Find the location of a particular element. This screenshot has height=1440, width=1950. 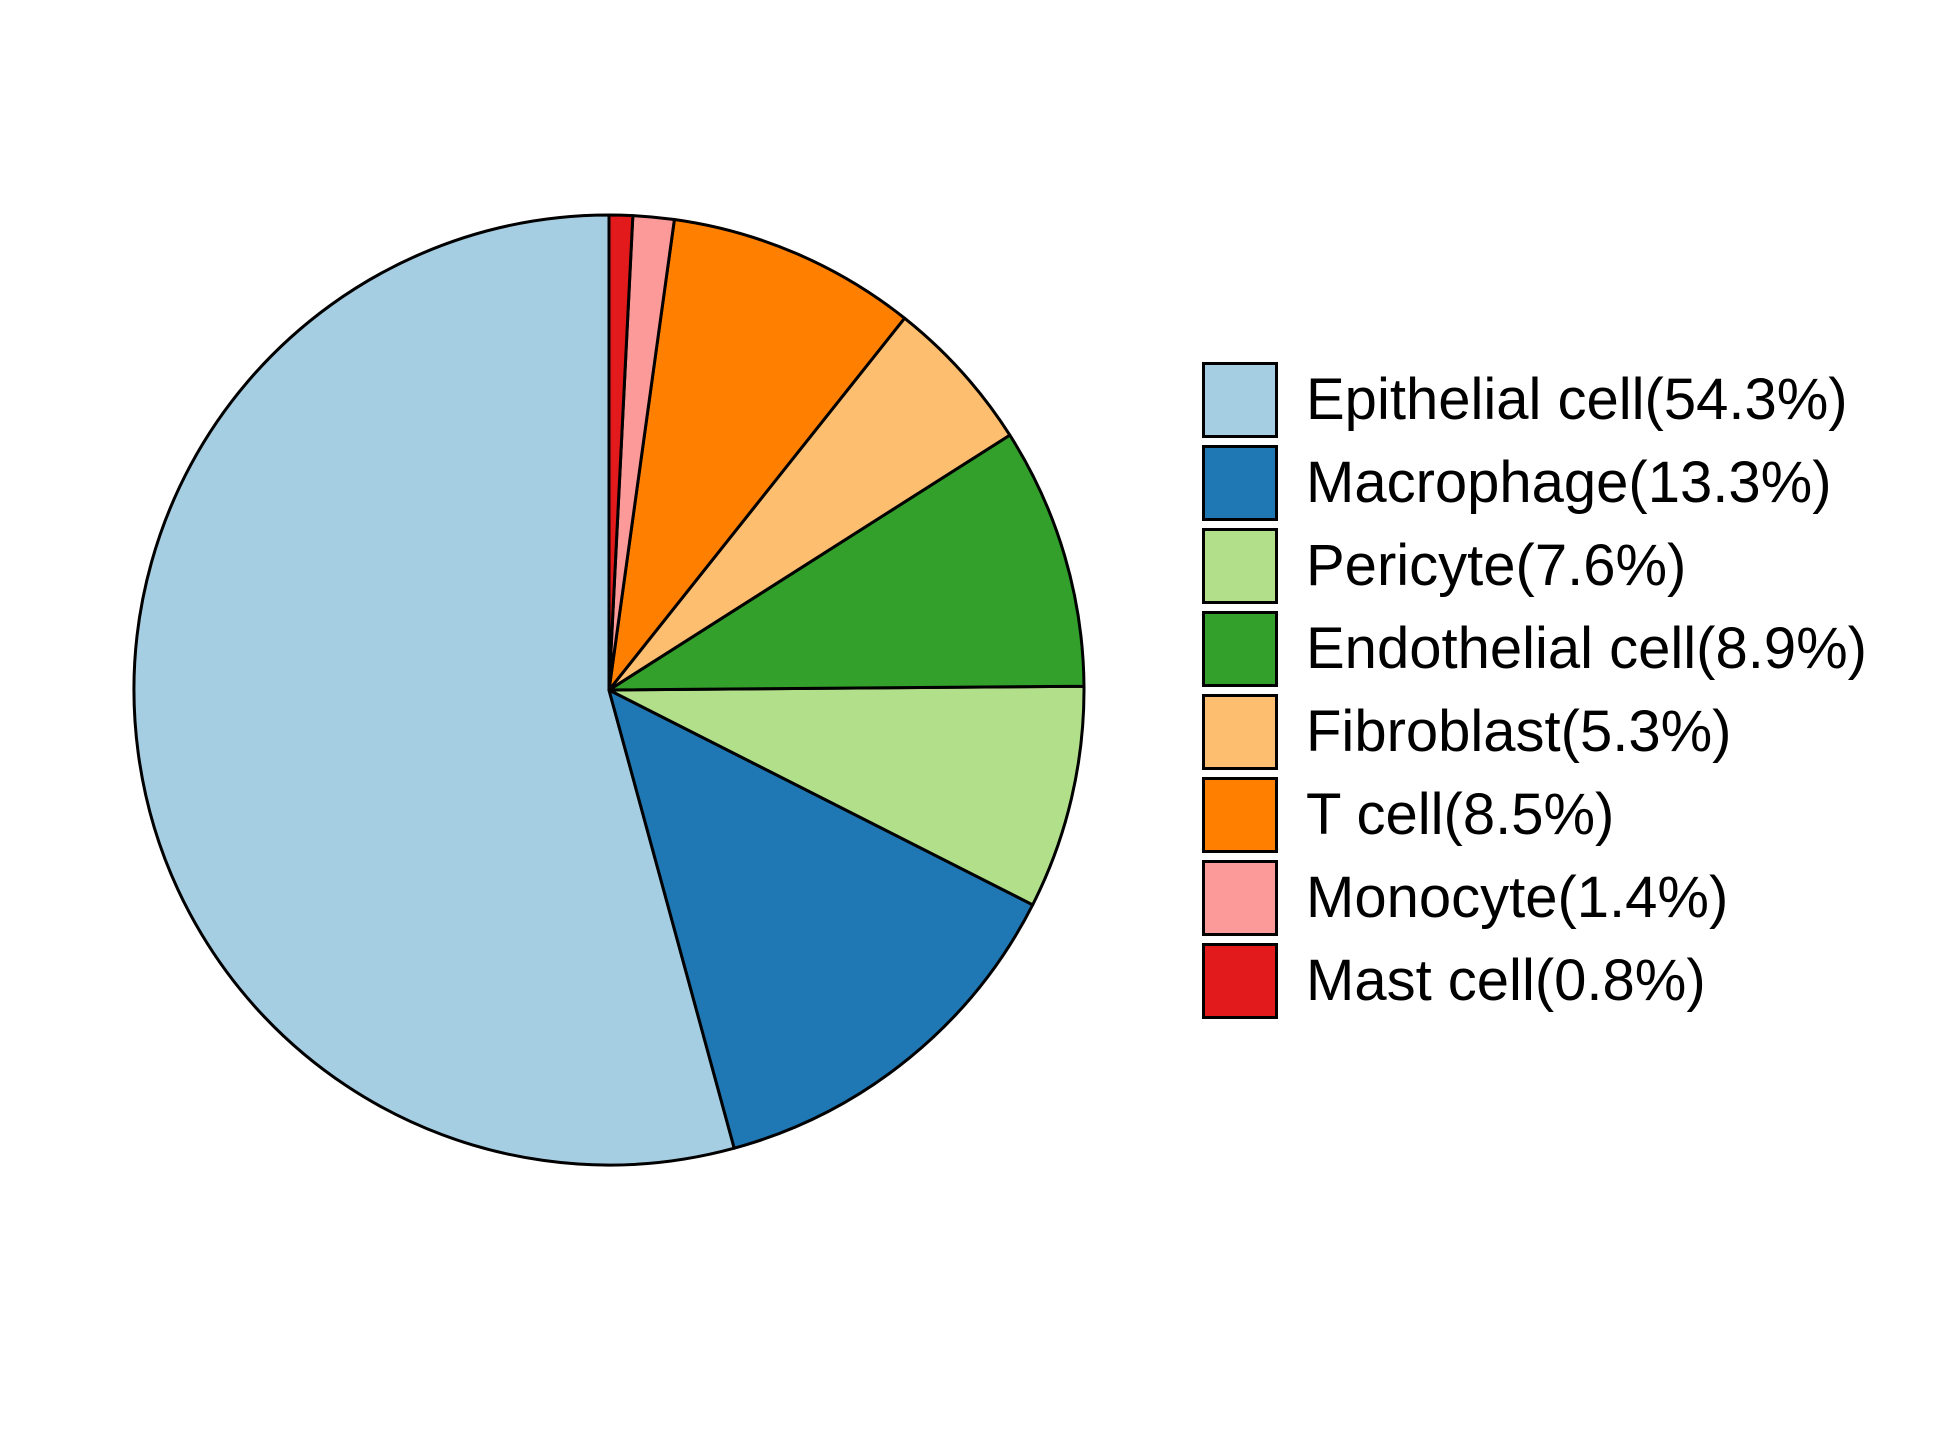

legend-label: Endothelial cell(8.9%) is located at coordinates (1586, 648).